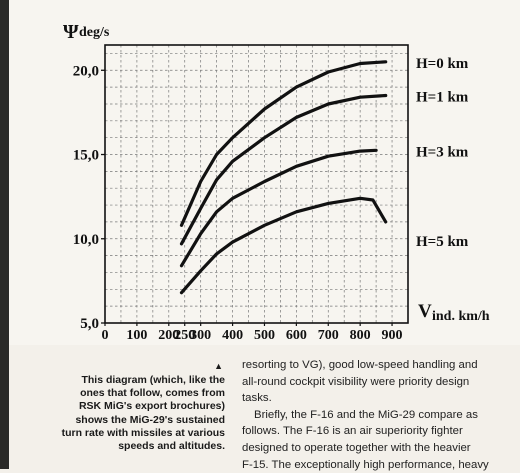 The image size is (520, 473). Describe the element at coordinates (264, 335) in the screenshot. I see `x-tick-label: 500` at that location.